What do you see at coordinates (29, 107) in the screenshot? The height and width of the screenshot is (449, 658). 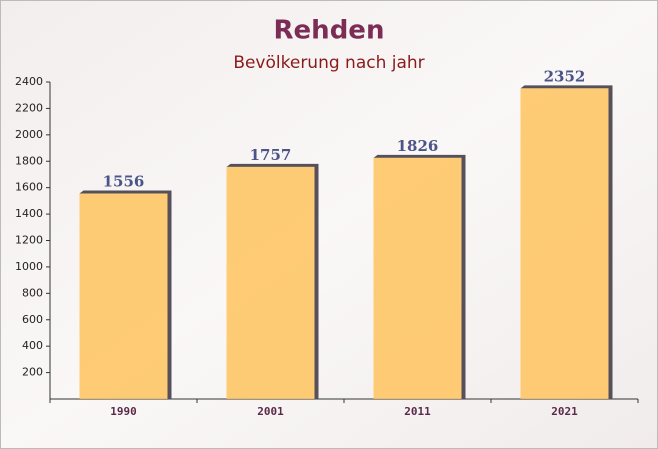 I see `y-tick-label: 2200` at bounding box center [29, 107].